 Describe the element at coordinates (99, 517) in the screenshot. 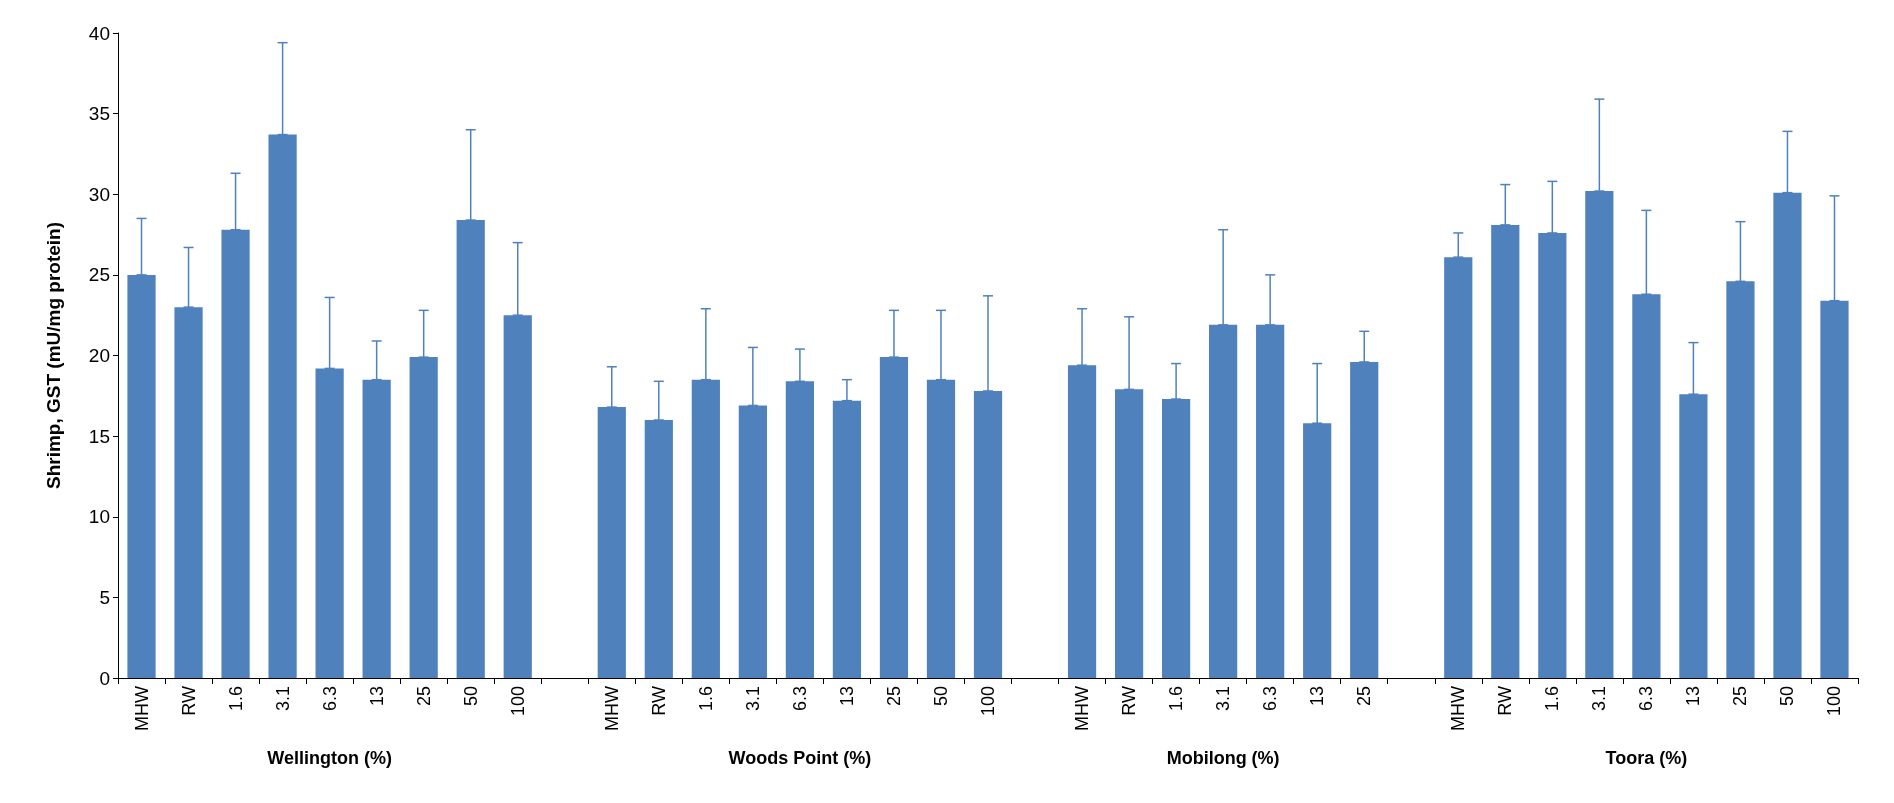

I see `y-tick-label: 10` at that location.